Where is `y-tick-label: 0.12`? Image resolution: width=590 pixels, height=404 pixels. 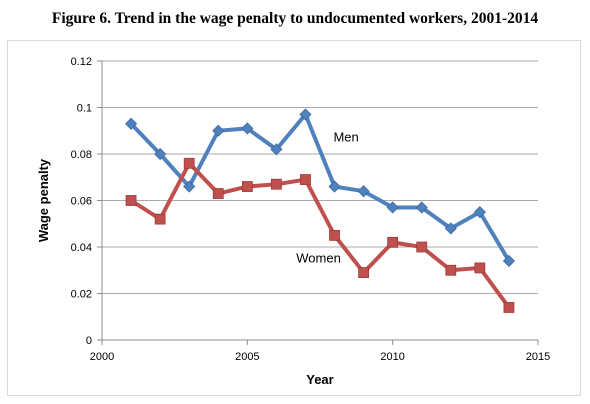 y-tick-label: 0.12 is located at coordinates (81, 62).